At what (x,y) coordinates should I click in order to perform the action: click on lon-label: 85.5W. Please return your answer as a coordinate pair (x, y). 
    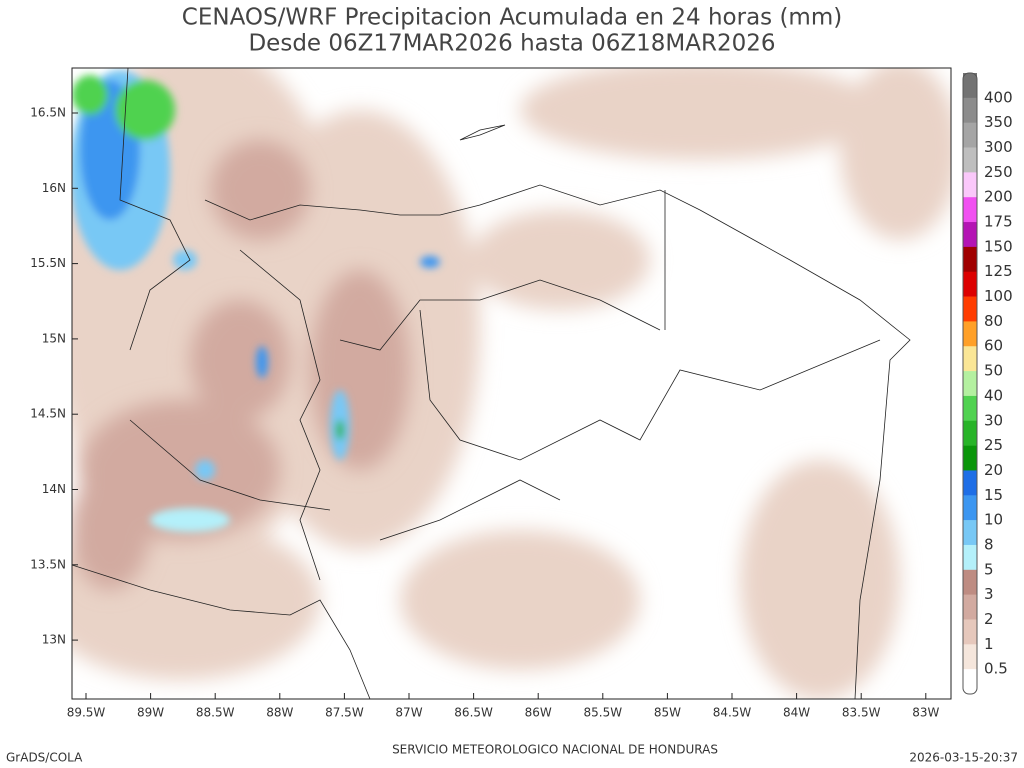
    Looking at the image, I should click on (603, 713).